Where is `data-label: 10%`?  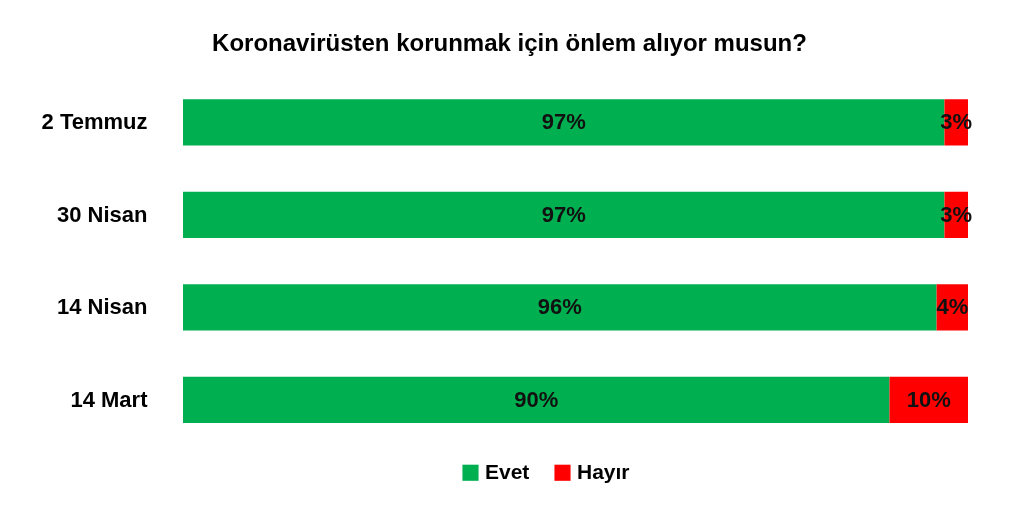
data-label: 10% is located at coordinates (928, 399).